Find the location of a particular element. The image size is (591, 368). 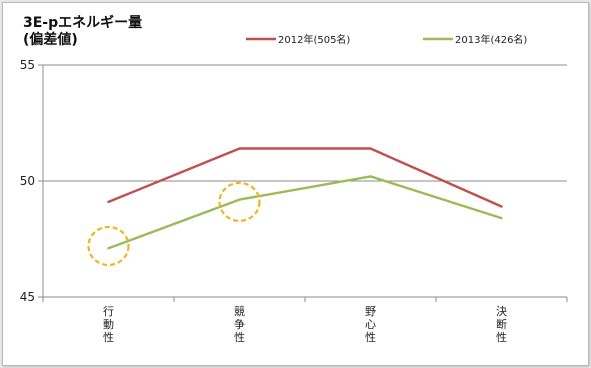

x-category-char: 行 is located at coordinates (108, 311).